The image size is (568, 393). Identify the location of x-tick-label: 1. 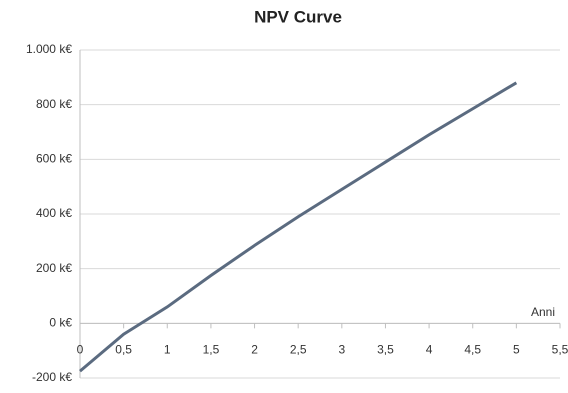
(167, 350).